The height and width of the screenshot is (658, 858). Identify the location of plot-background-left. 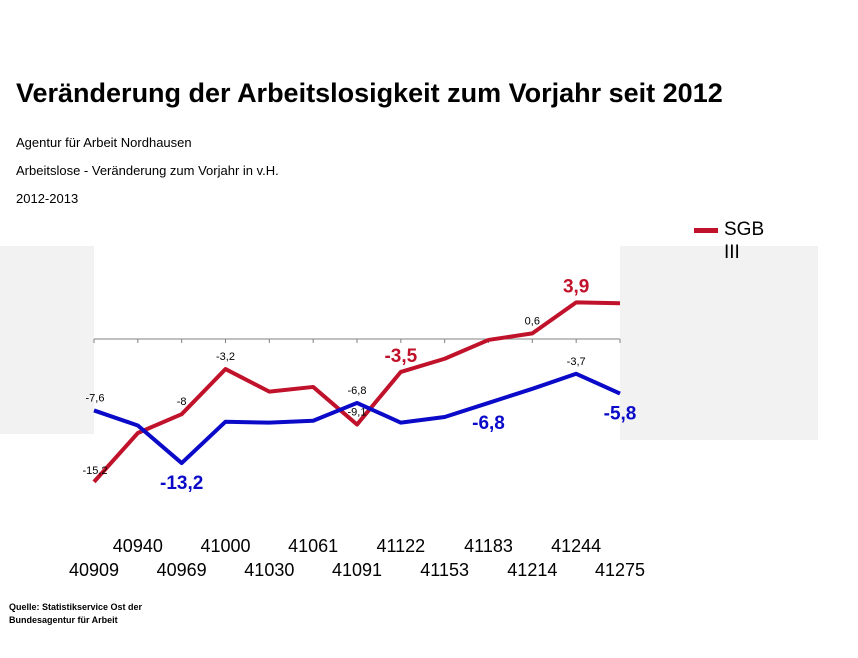
(47, 340).